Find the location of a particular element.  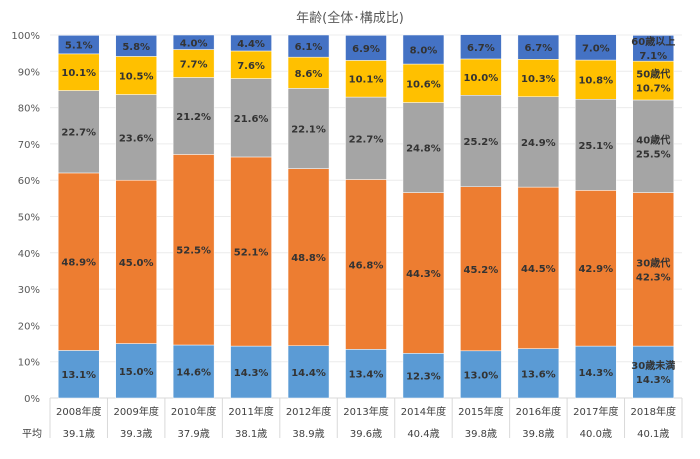

data-label: 21.6% is located at coordinates (251, 119).